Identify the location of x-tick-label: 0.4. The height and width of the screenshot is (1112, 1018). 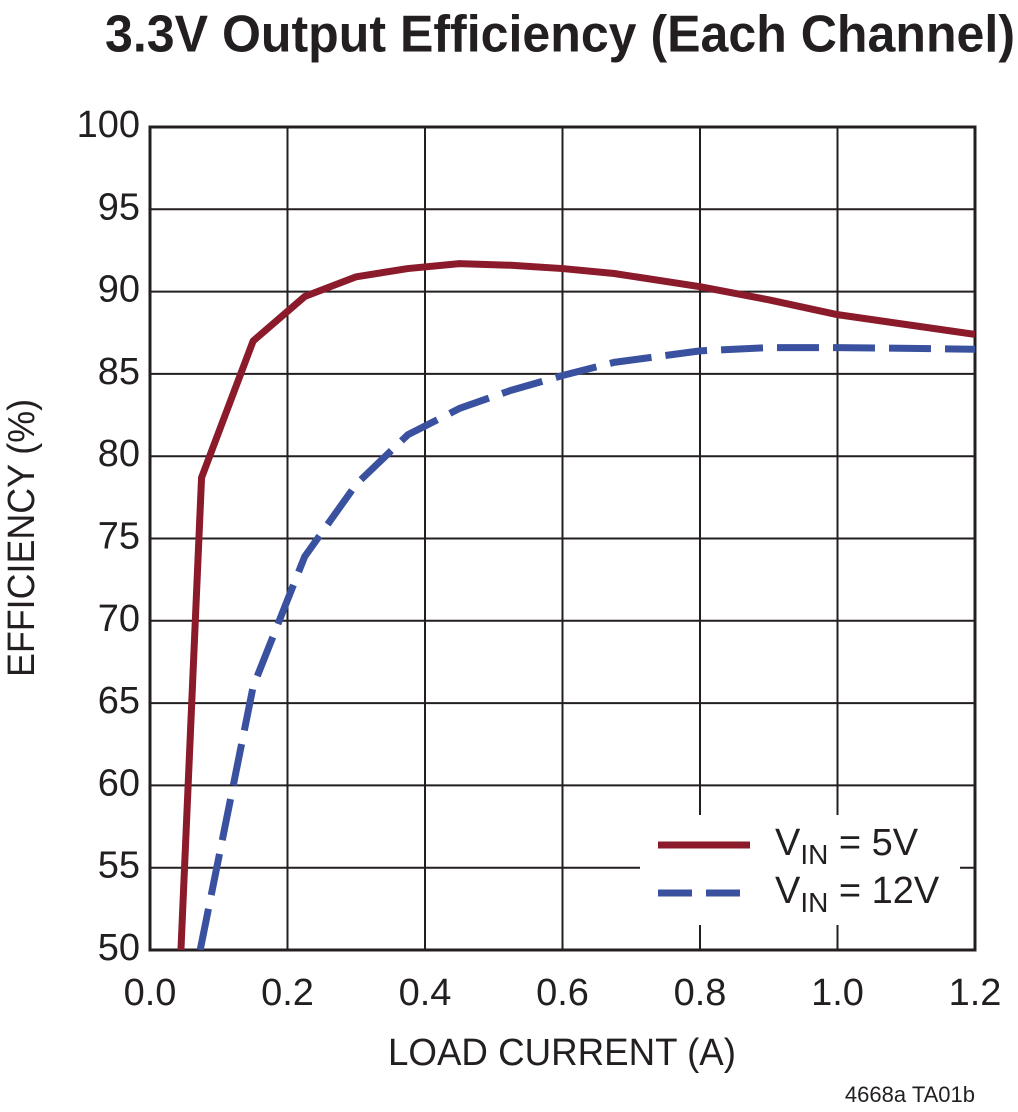
(425, 993).